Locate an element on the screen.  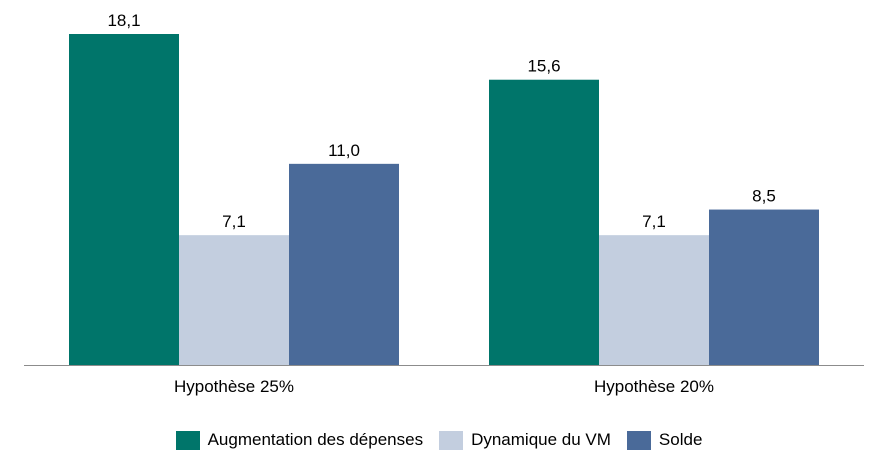
value-label-1-1: 7,1 is located at coordinates (654, 221).